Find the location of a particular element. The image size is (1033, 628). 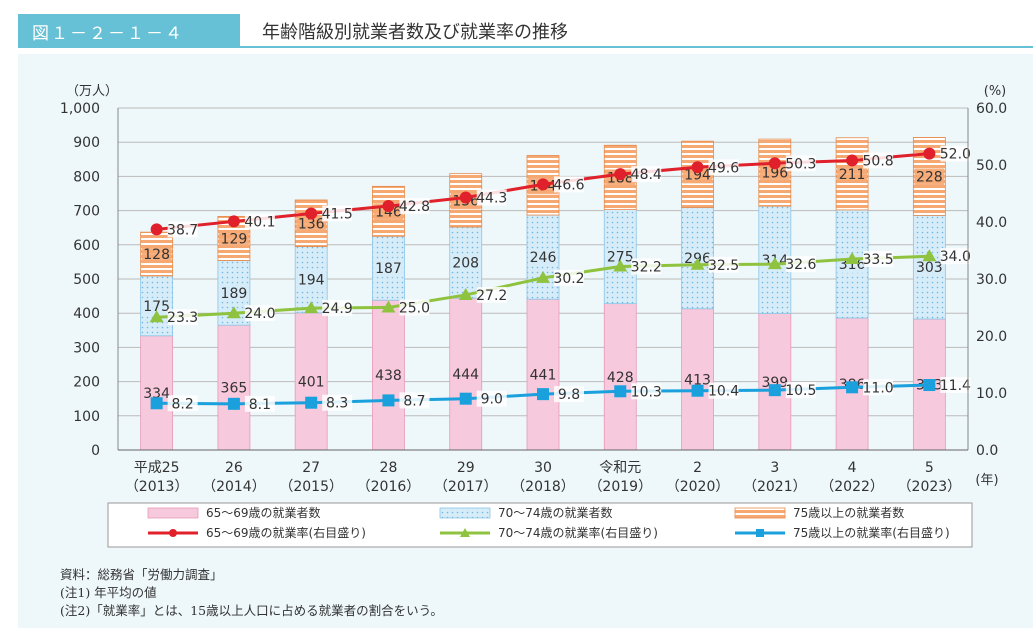

figure-title: 年齢階級別就業者数及び就業率の推移 is located at coordinates (415, 32).